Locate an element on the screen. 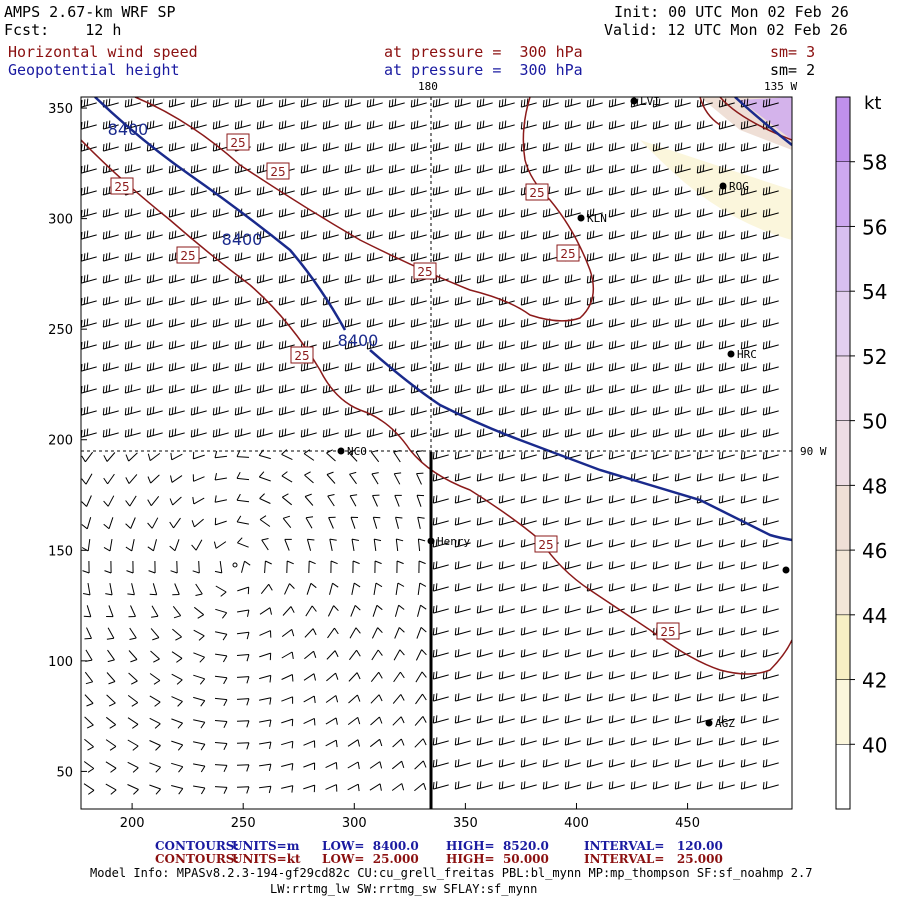 This screenshot has height=900, width=900. y-tick-label: 150 is located at coordinates (60, 551).